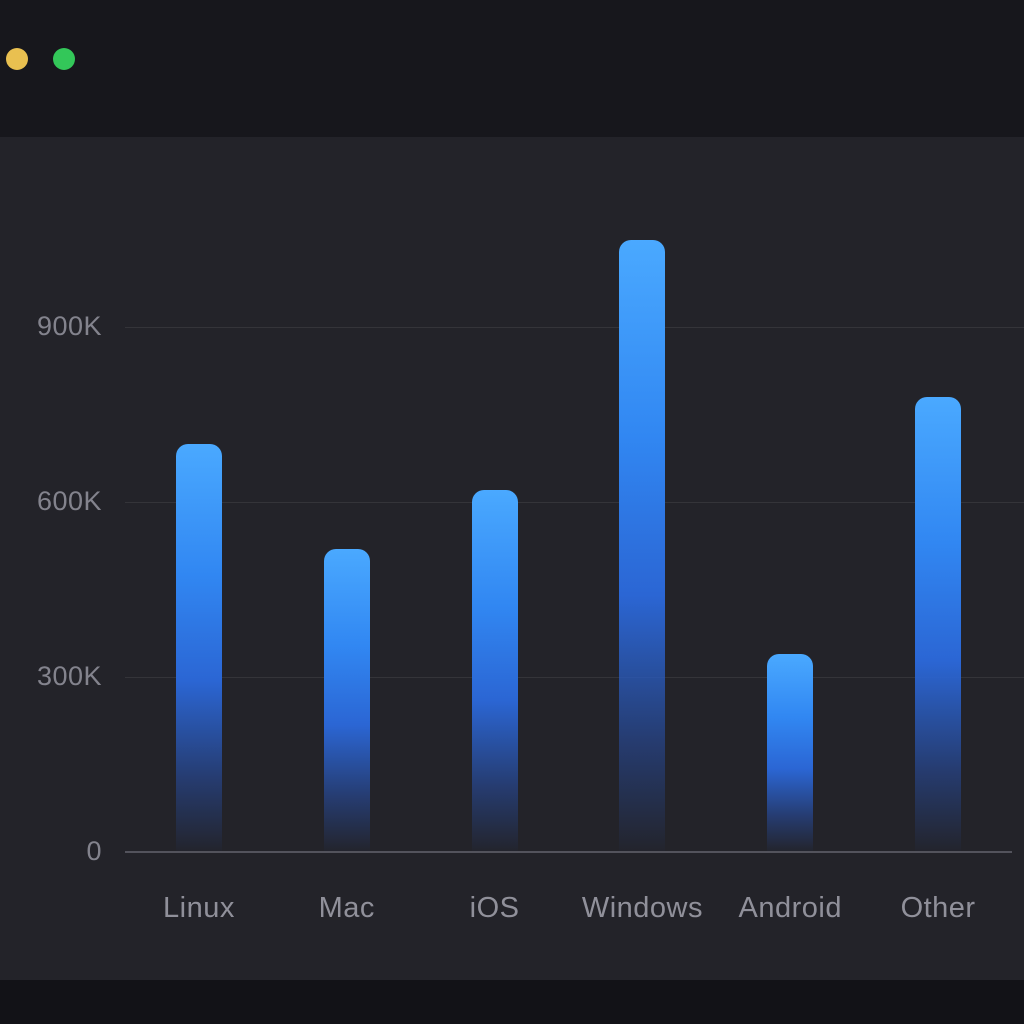  What do you see at coordinates (94, 851) in the screenshot?
I see `y-tick-label: 0` at bounding box center [94, 851].